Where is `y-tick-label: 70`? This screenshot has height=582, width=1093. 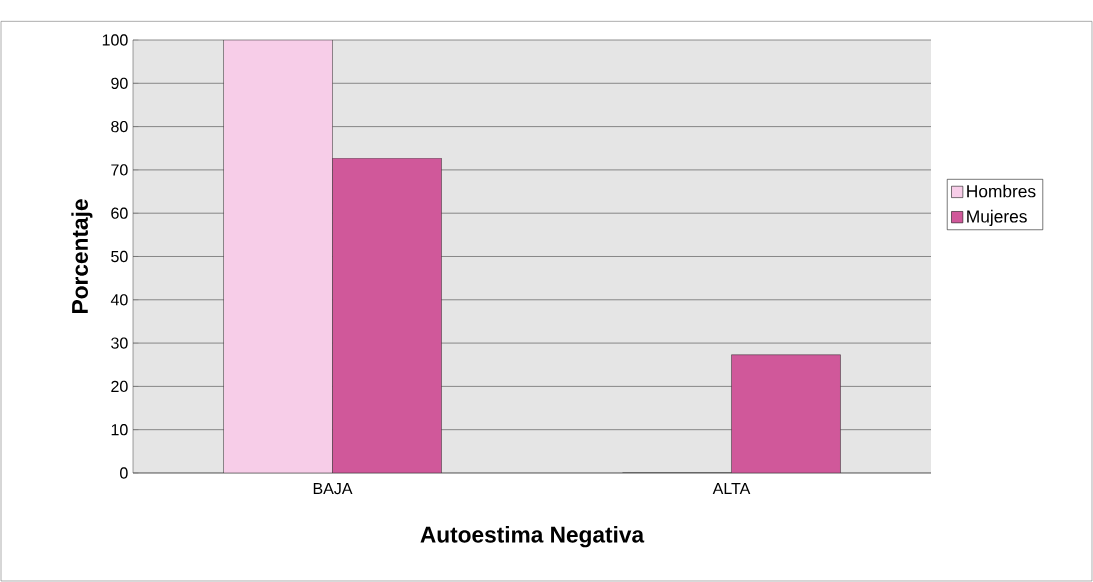
y-tick-label: 70 is located at coordinates (119, 170).